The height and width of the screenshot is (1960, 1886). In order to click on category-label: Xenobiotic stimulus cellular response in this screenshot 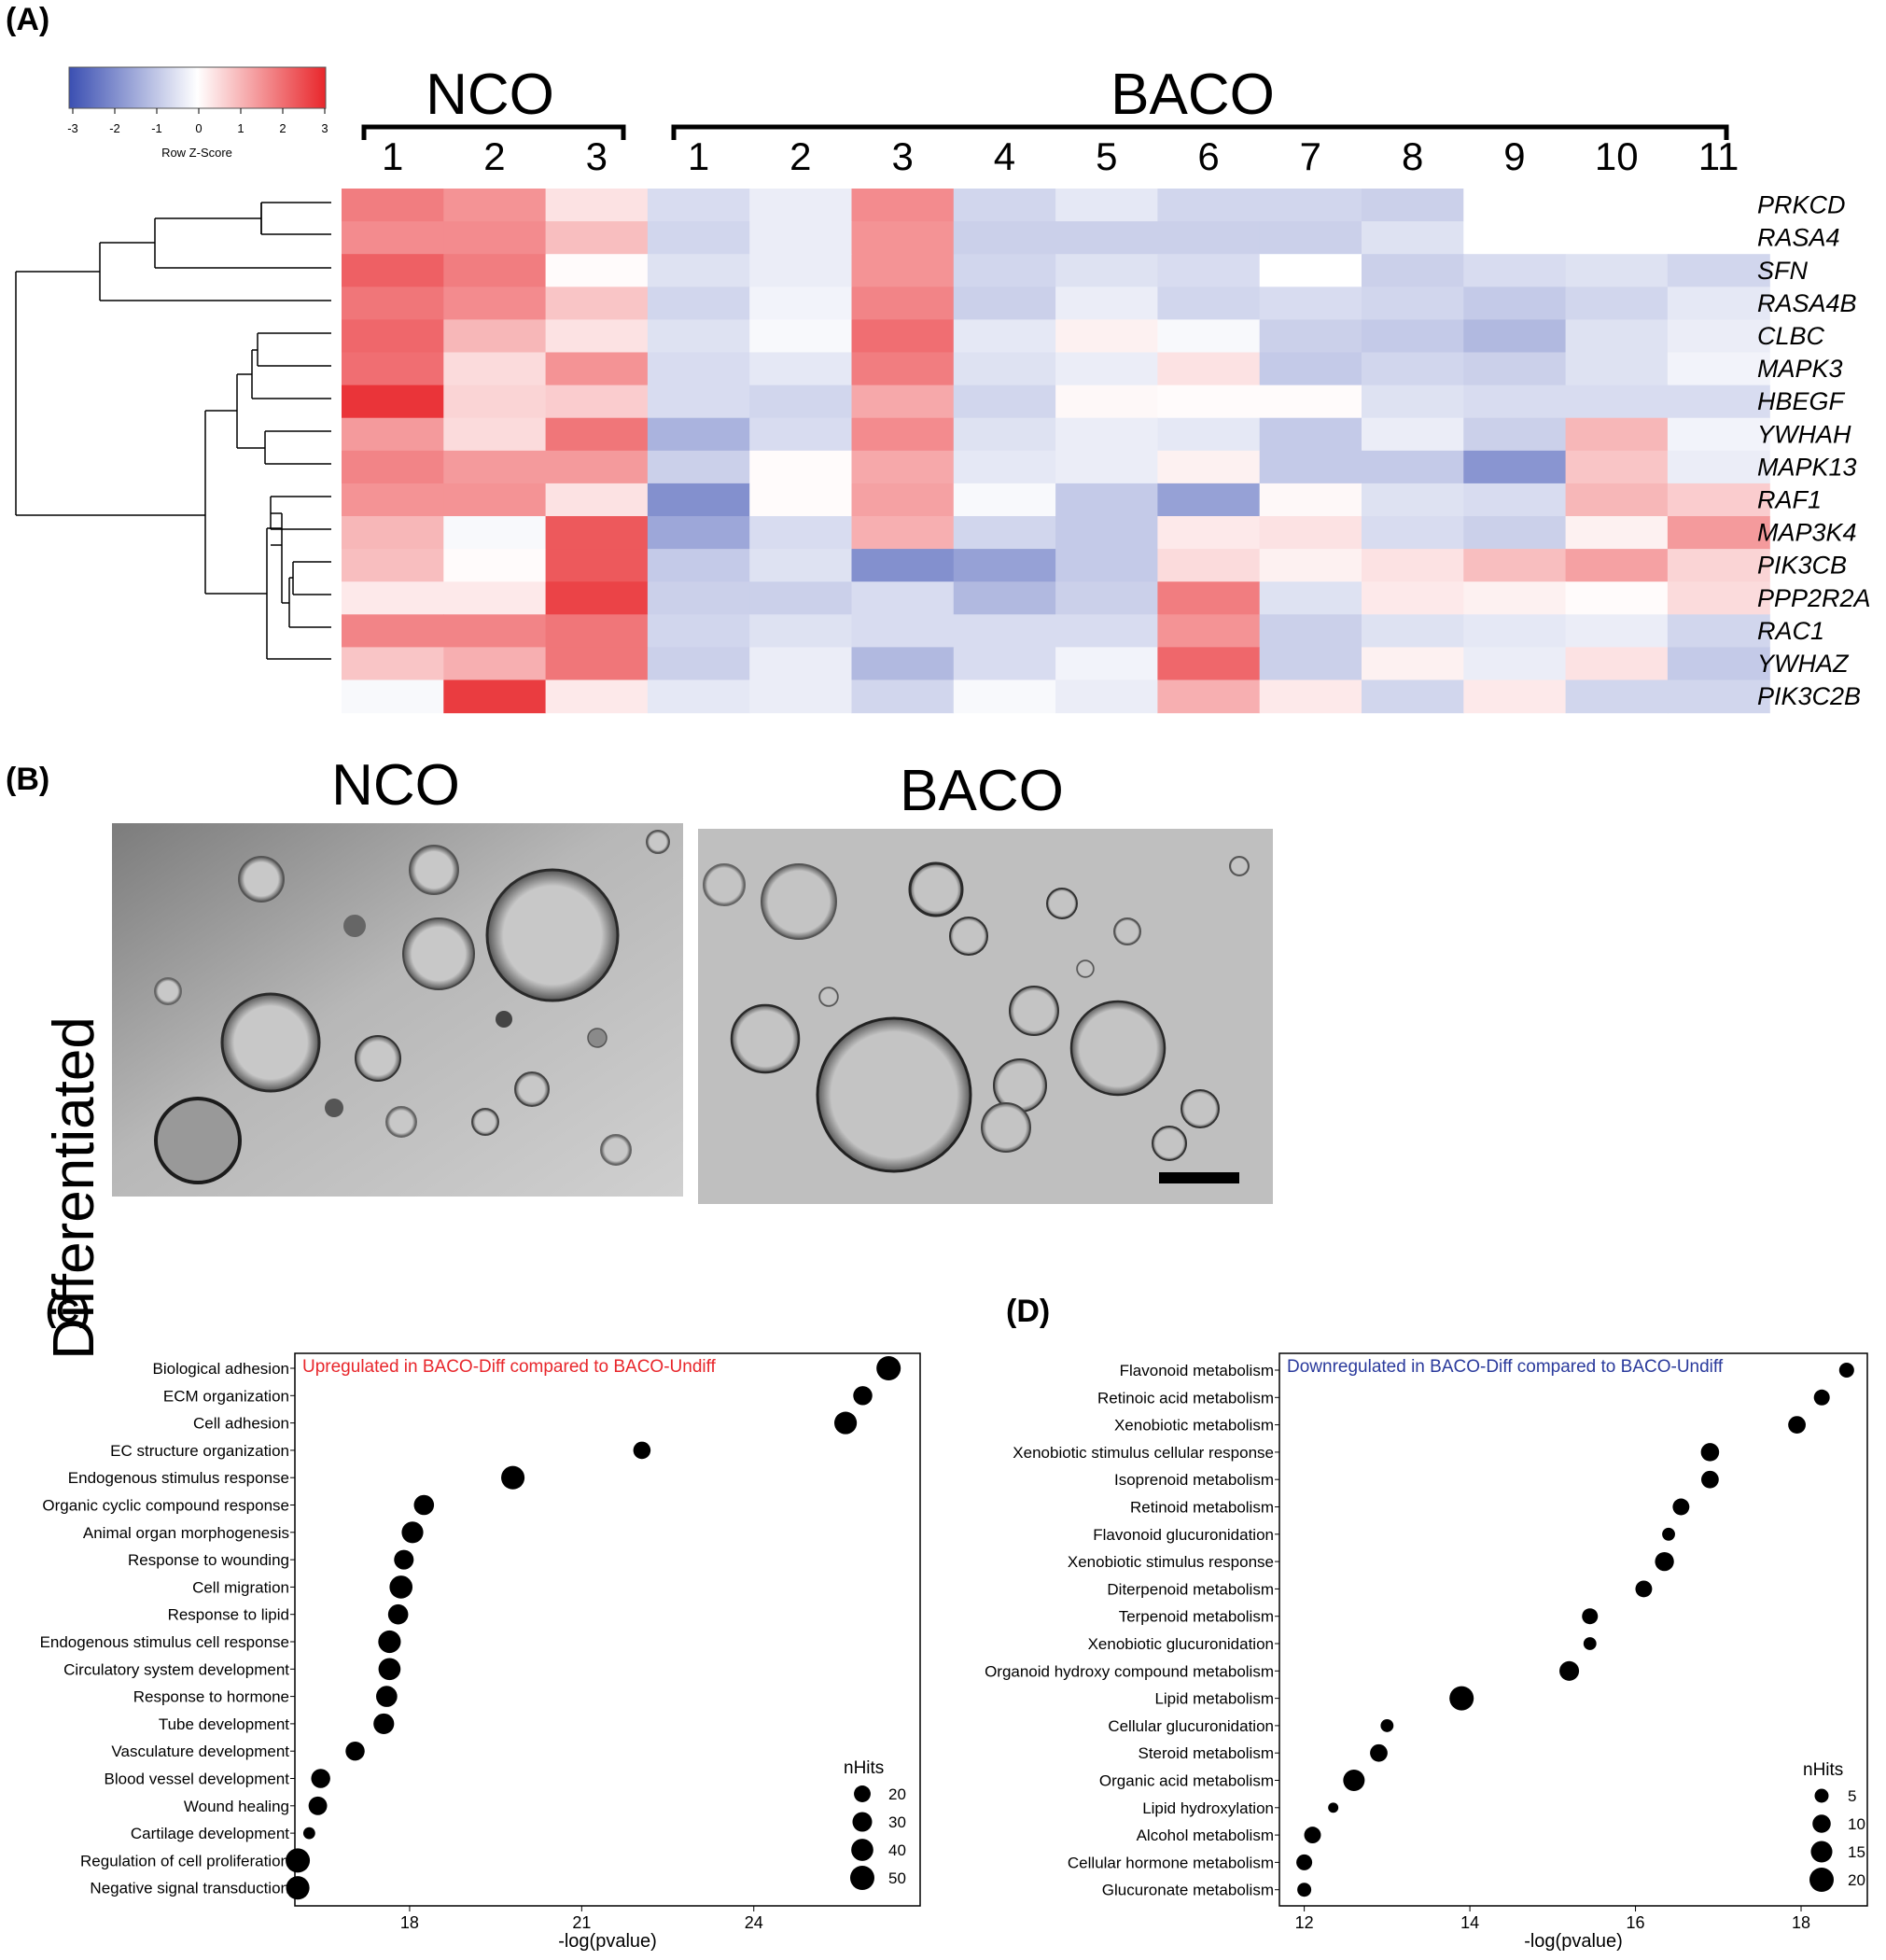, I will do `click(1143, 1453)`.